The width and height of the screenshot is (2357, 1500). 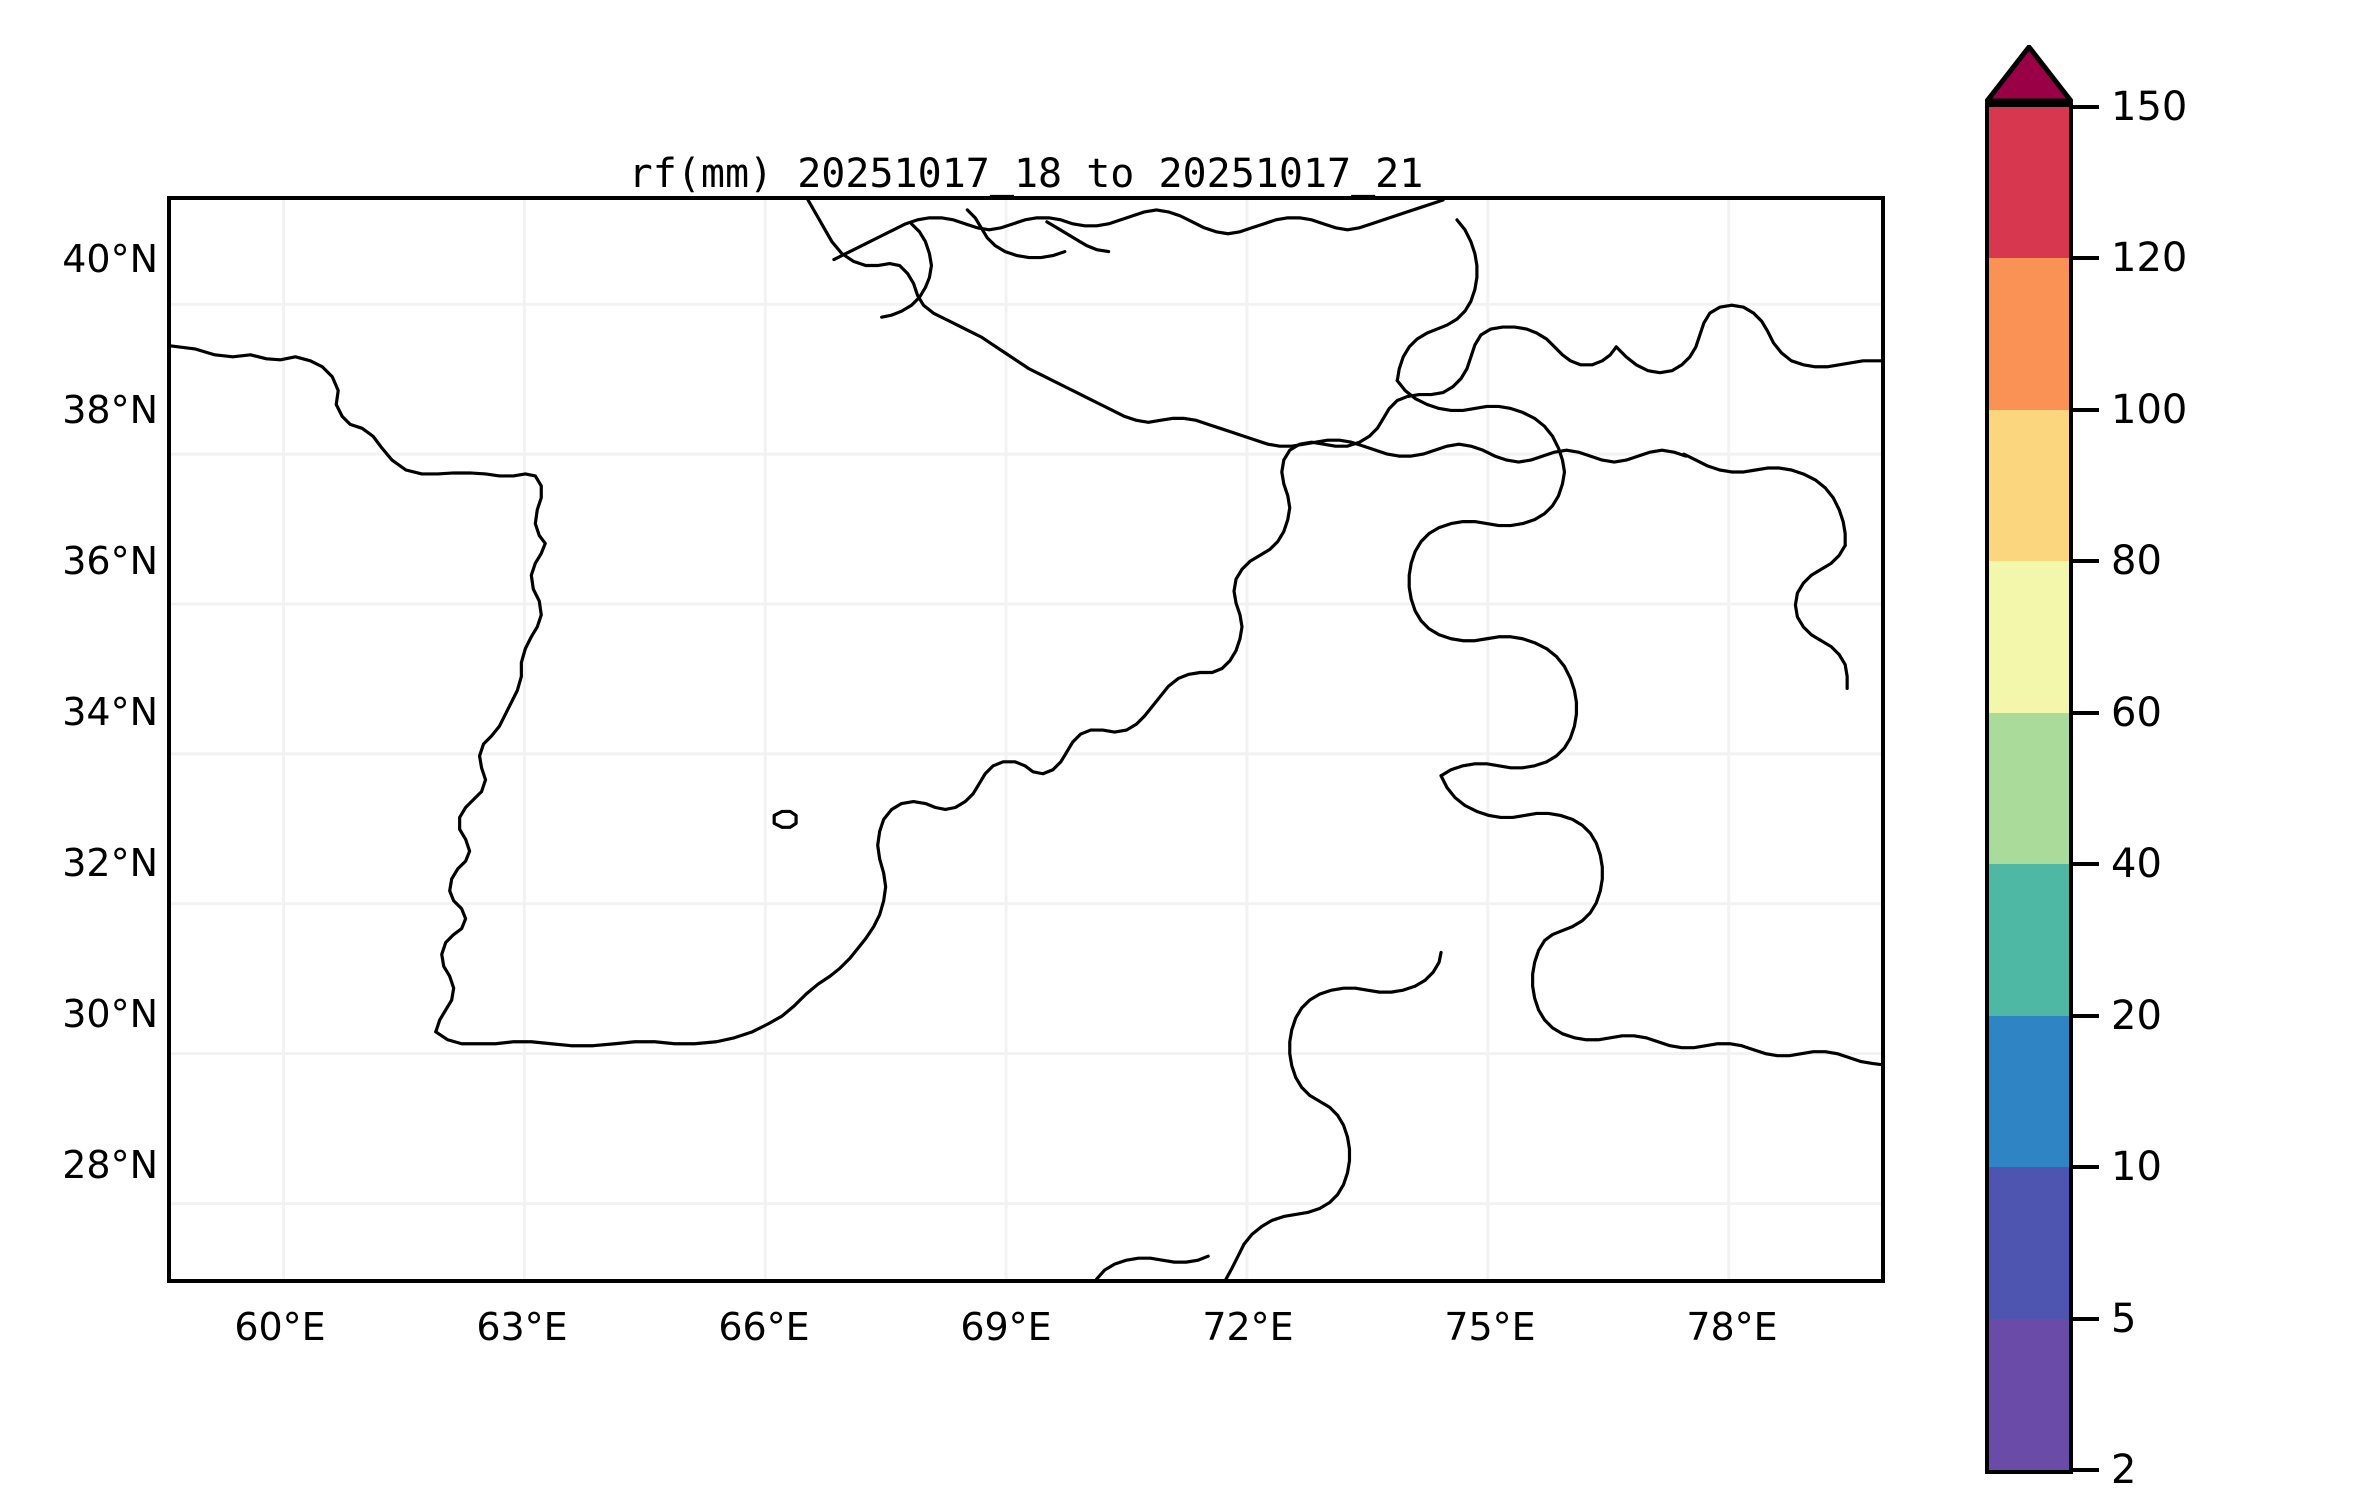 I want to click on xtick-label-78e: 78°E, so click(x=1732, y=1327).